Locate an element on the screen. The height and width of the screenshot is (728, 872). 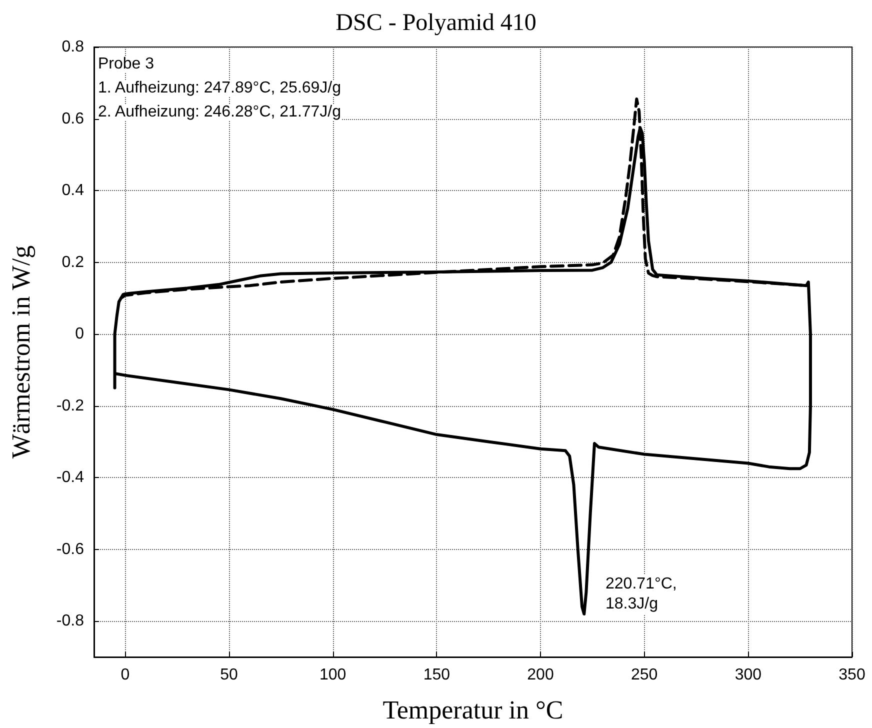
annotation: Probe 3 is located at coordinates (126, 64).